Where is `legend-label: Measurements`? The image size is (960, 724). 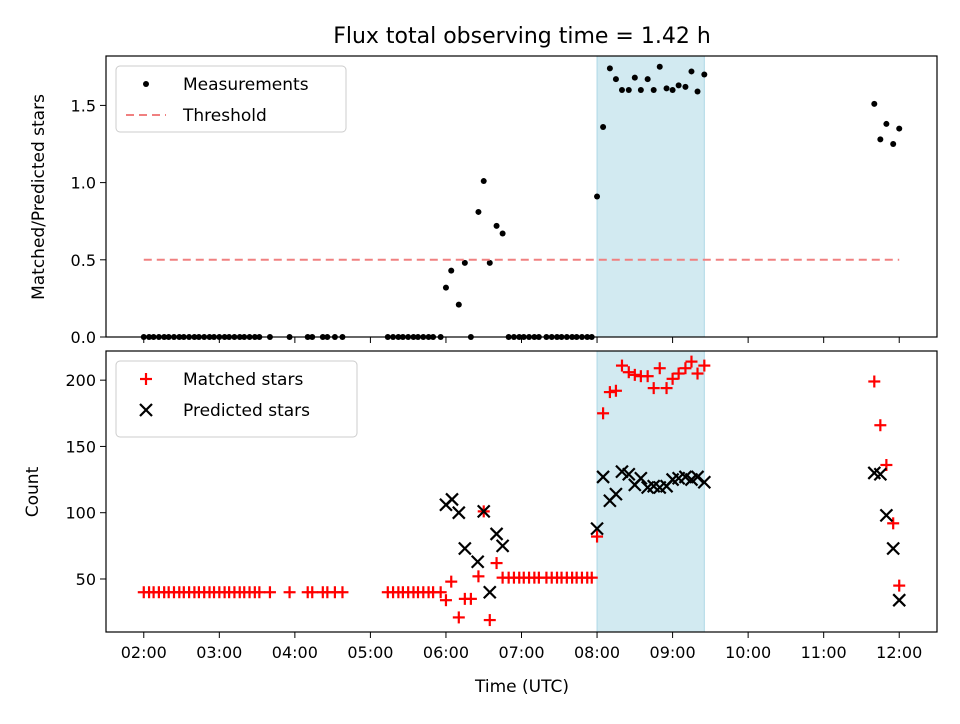 legend-label: Measurements is located at coordinates (246, 85).